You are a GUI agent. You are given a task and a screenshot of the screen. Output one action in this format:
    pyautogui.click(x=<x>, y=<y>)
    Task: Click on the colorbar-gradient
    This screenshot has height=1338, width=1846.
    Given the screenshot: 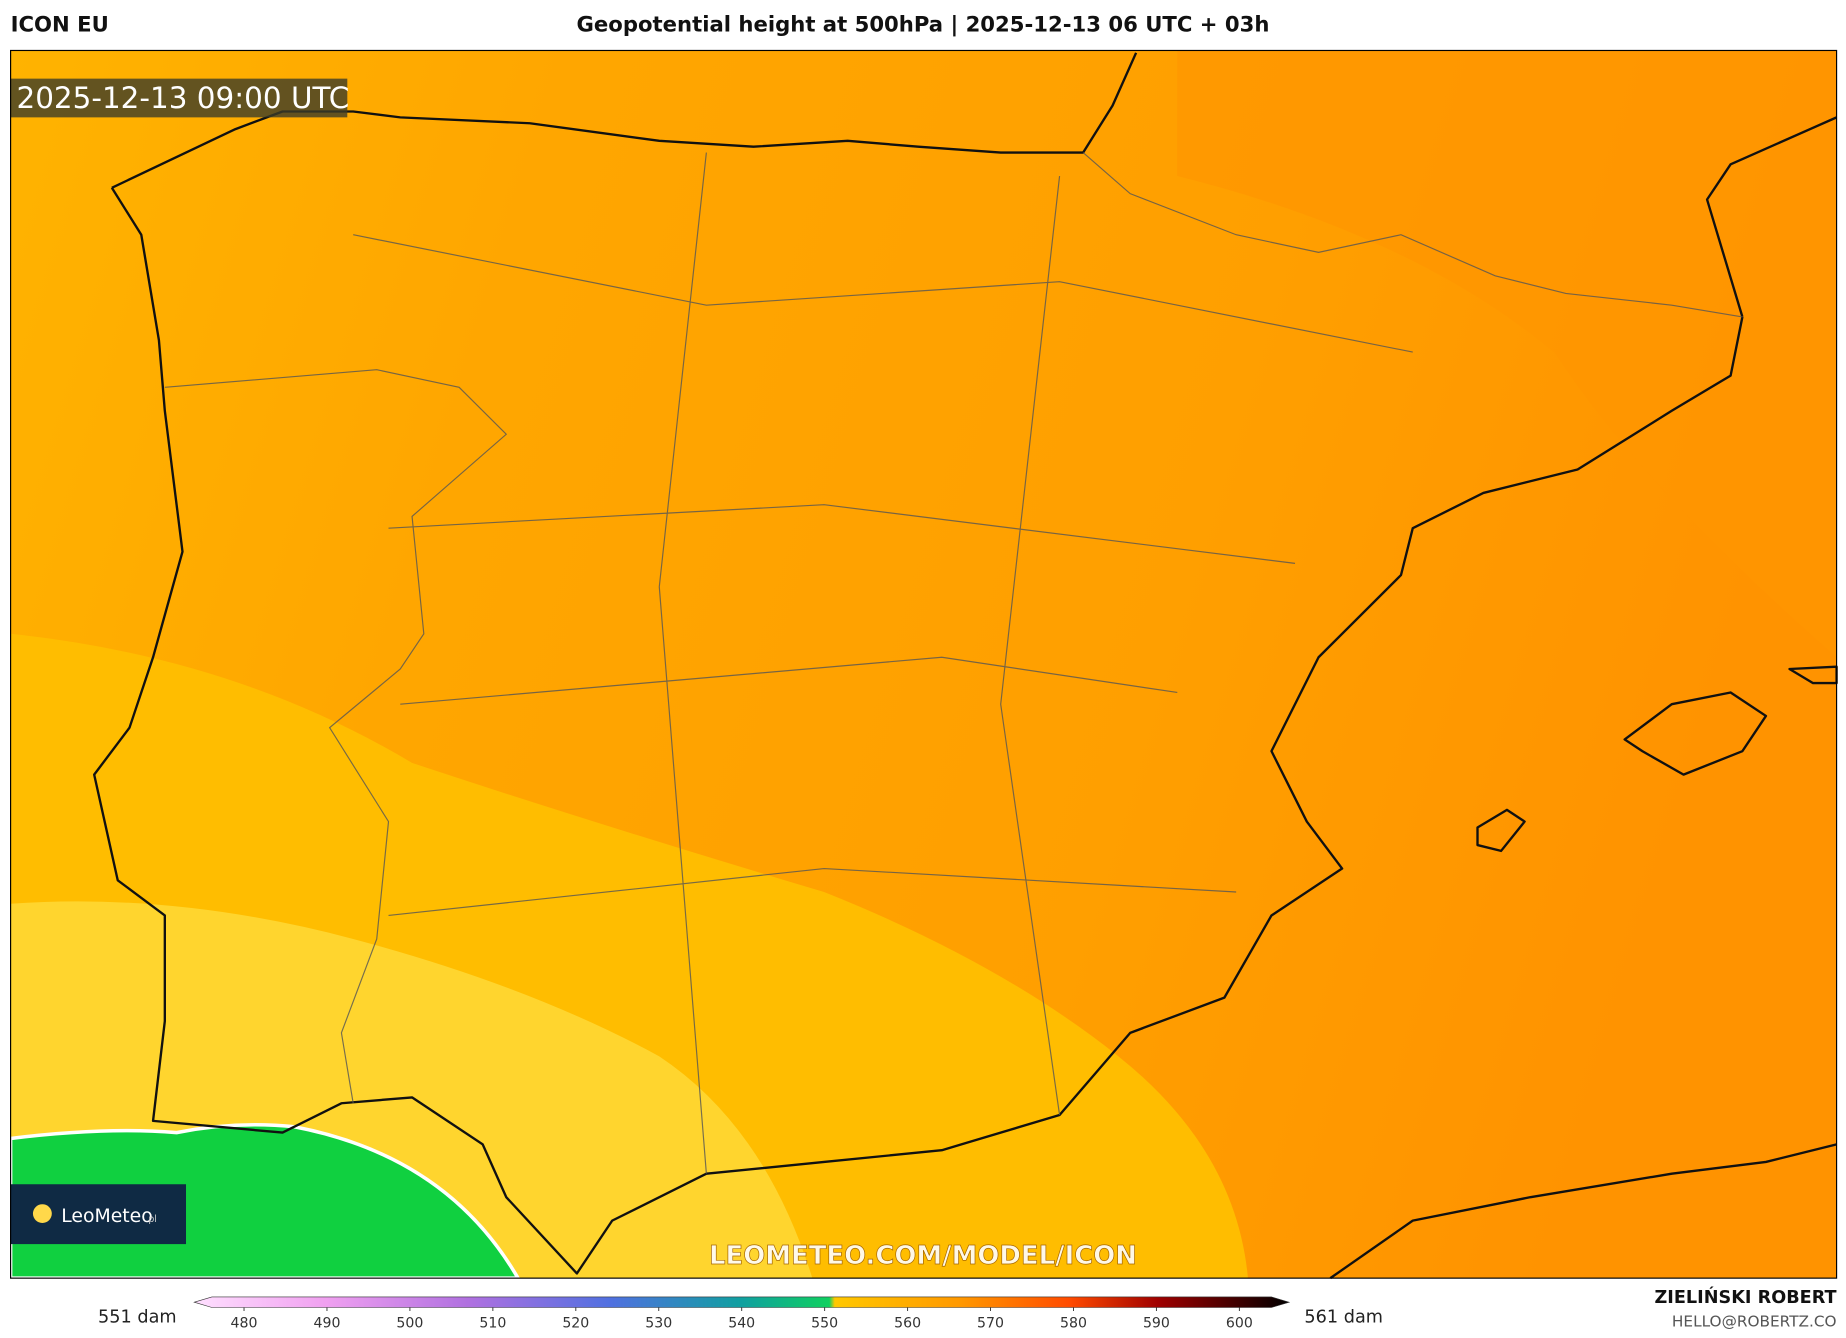 What is the action you would take?
    pyautogui.click(x=742, y=1302)
    